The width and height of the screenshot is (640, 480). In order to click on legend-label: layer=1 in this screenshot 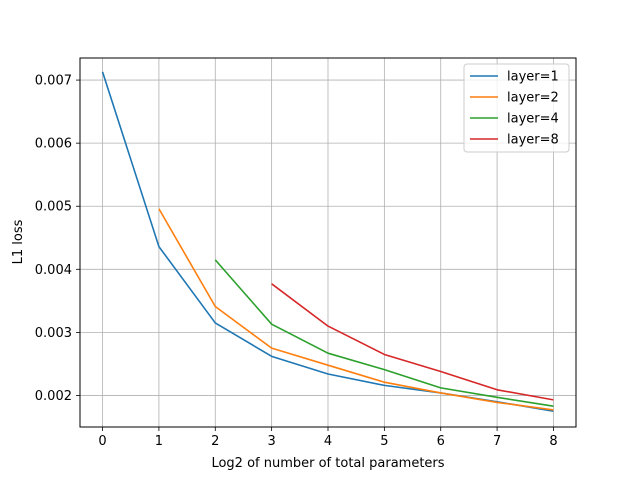, I will do `click(533, 77)`.